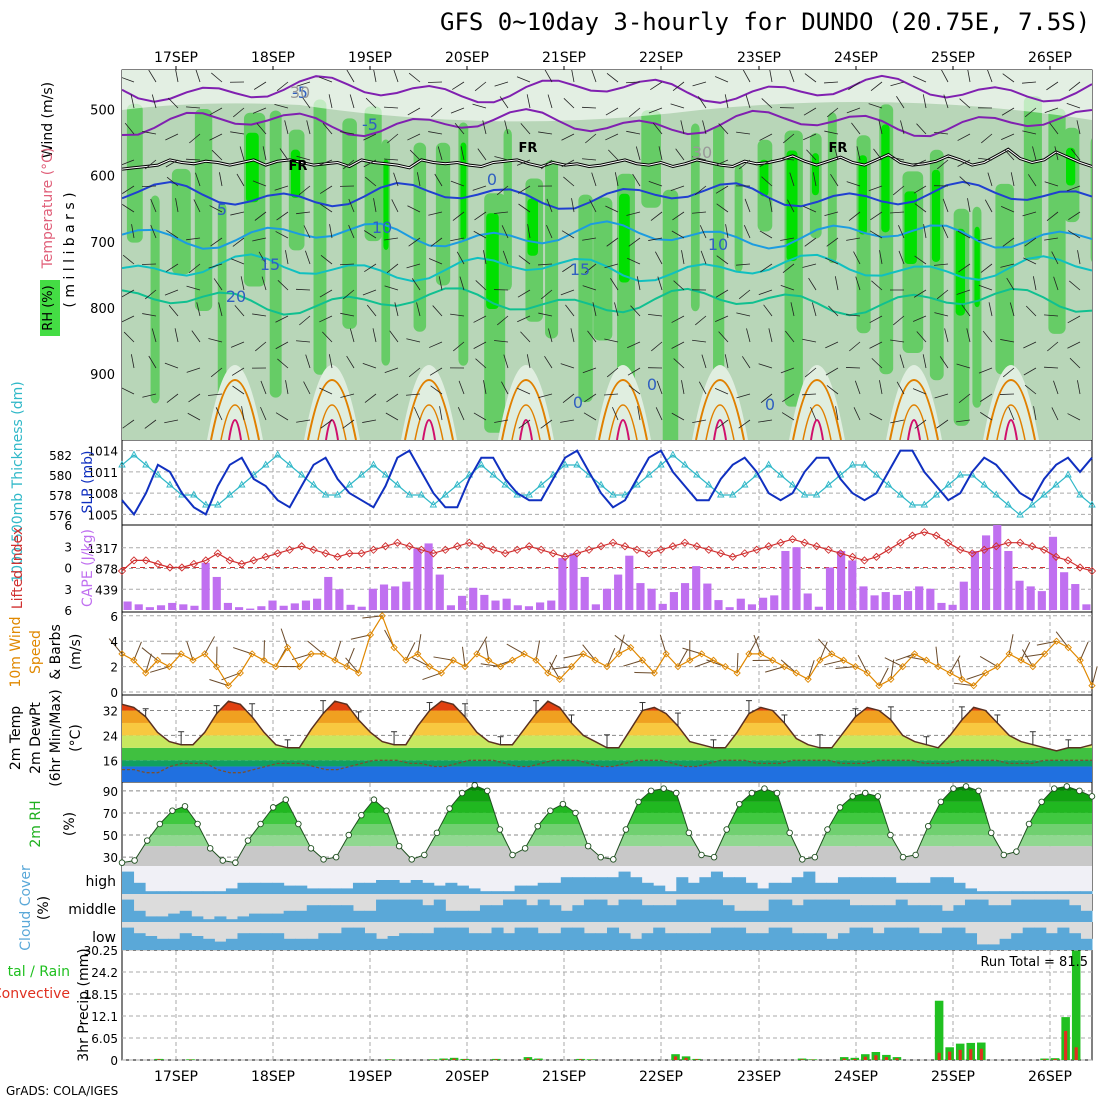 The width and height of the screenshot is (1100, 1100). I want to click on footer-credit: GrADS: COLA/IGES, so click(62, 1091).